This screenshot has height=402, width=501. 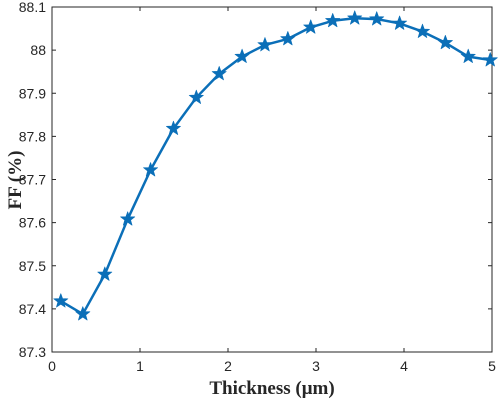 I want to click on x-tick-label: 3, so click(x=316, y=366).